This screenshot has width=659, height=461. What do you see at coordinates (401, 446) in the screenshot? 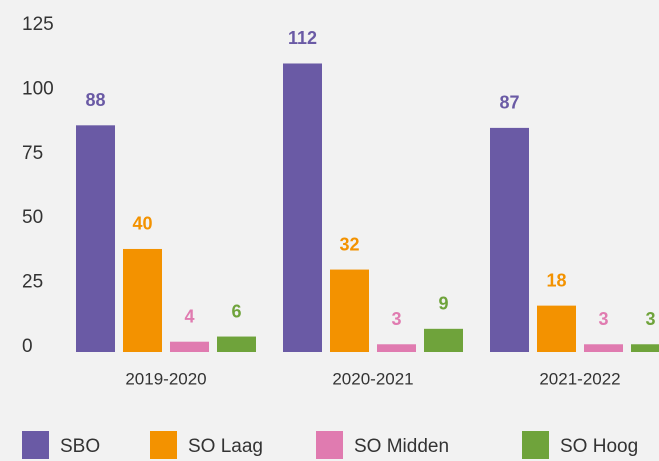
I see `legend-label: SO Midden` at bounding box center [401, 446].